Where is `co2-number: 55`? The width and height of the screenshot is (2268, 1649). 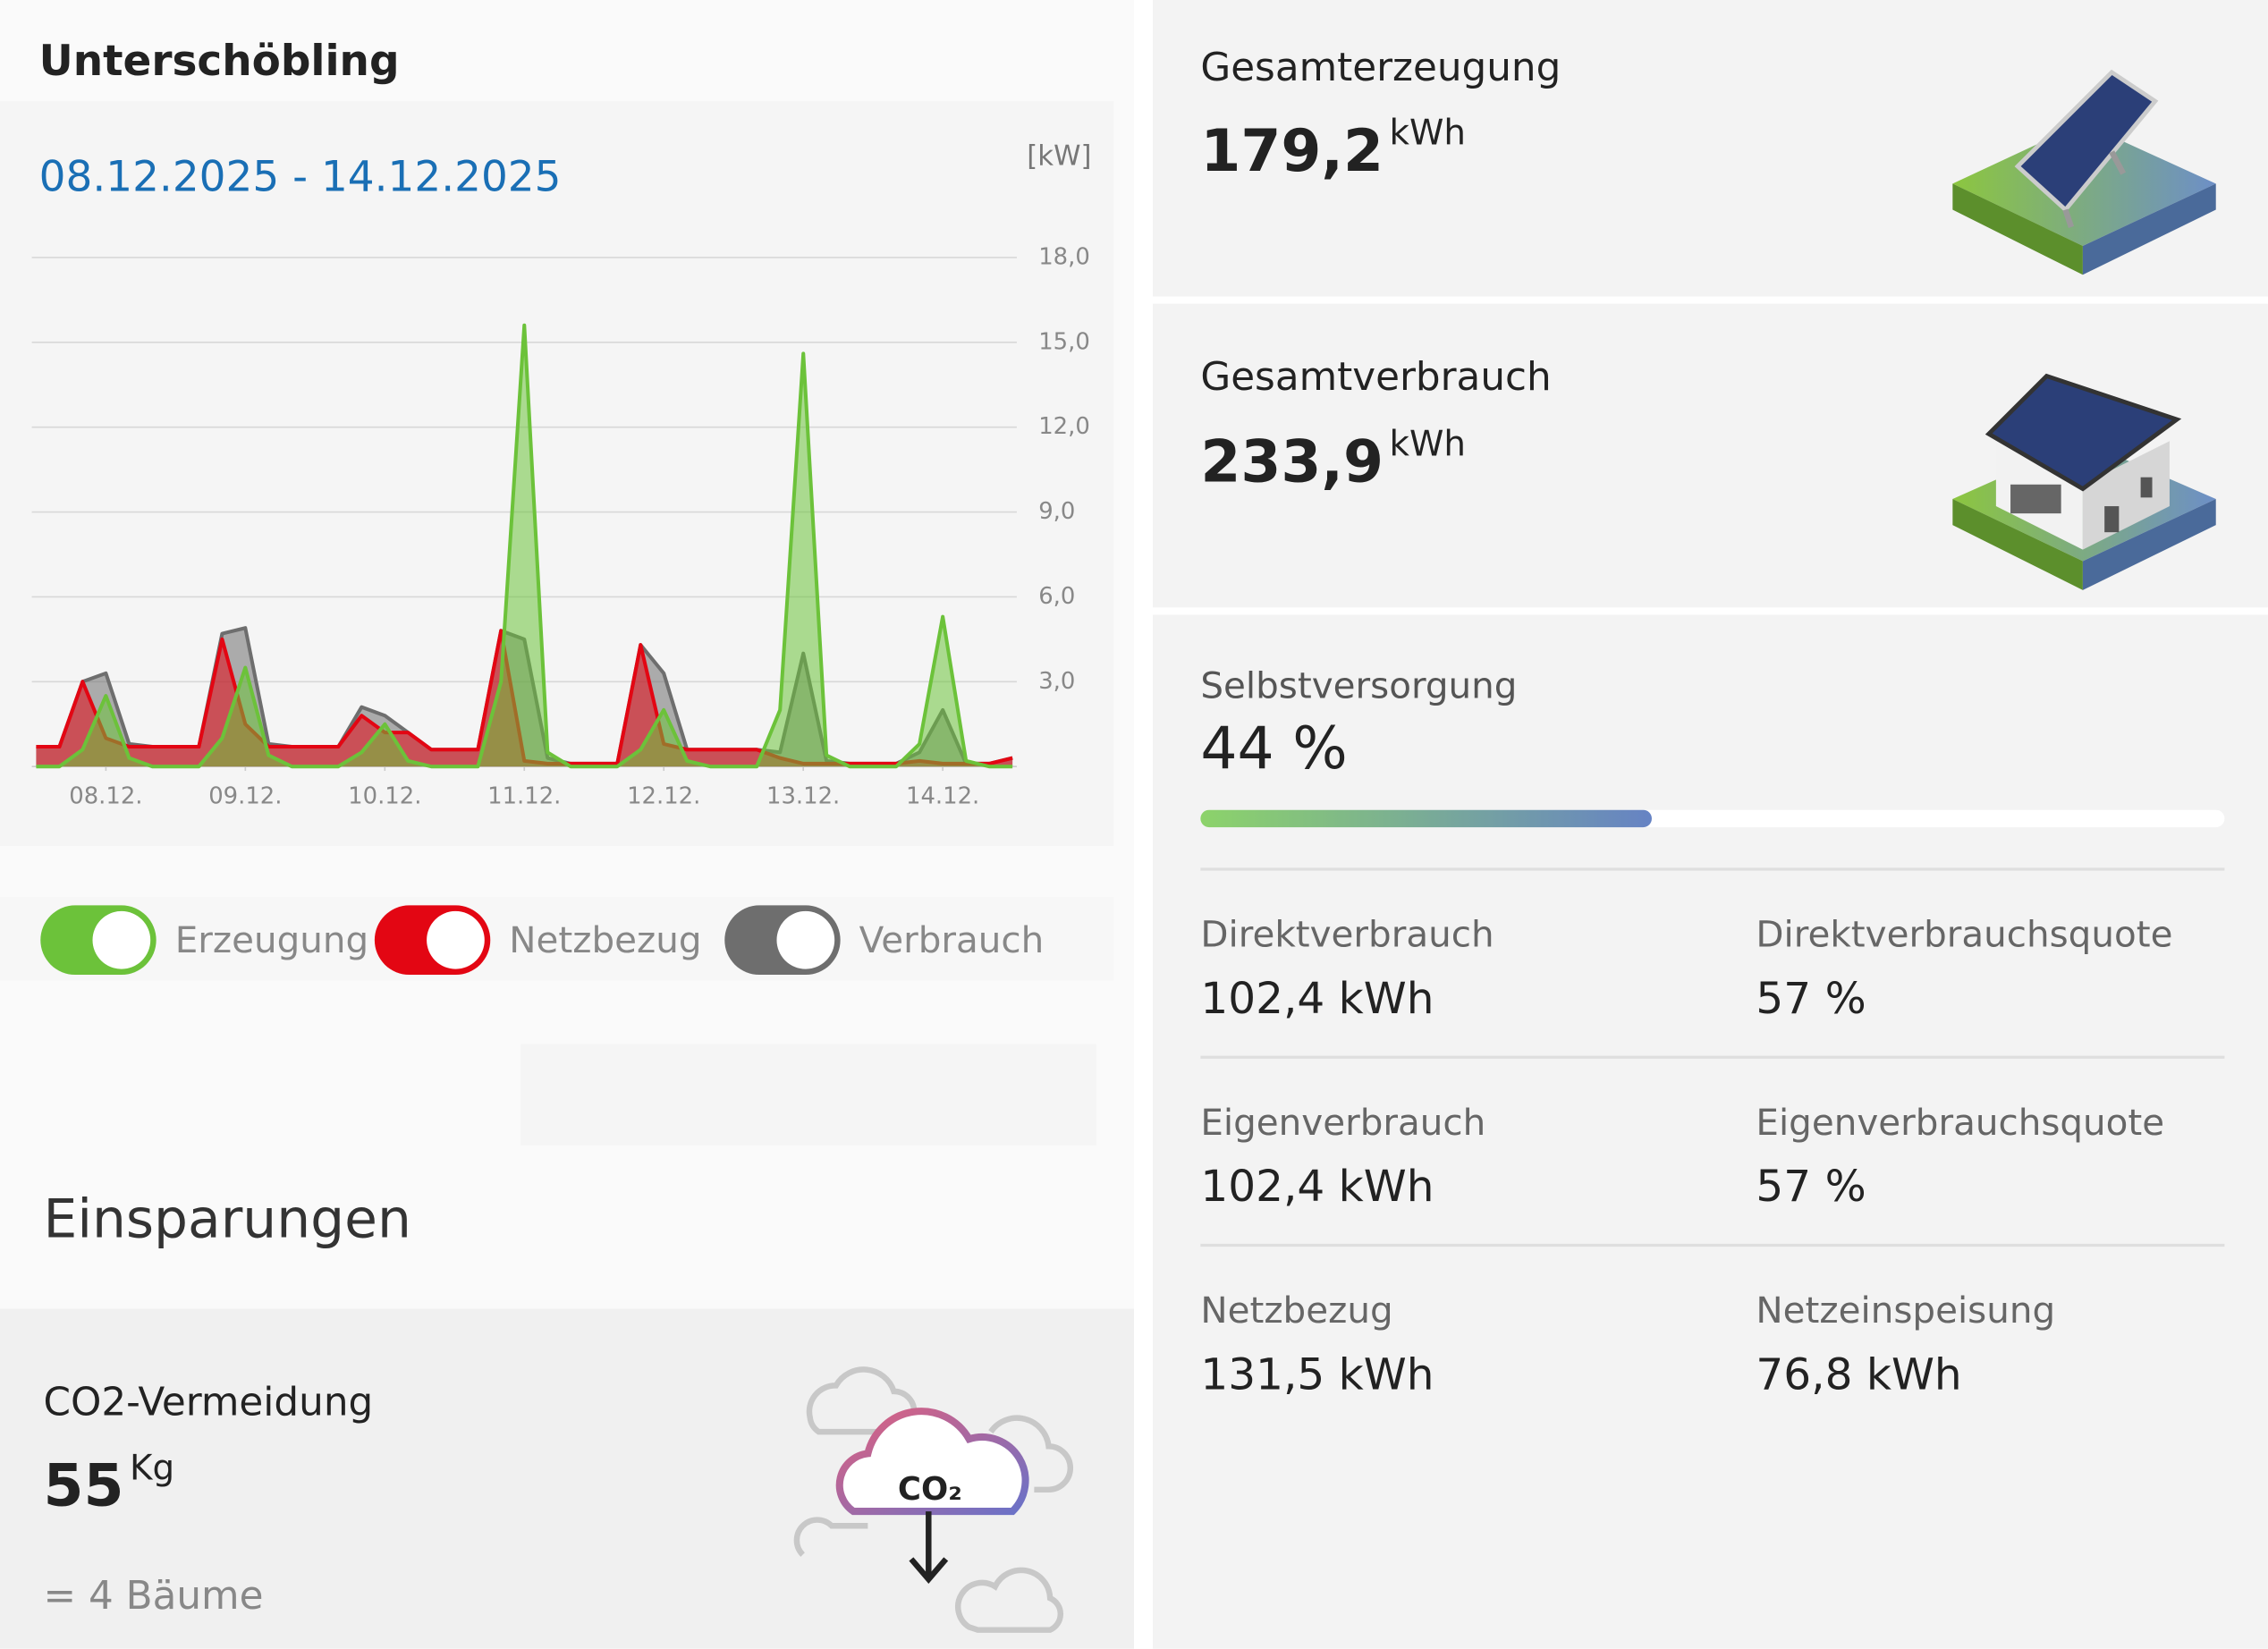
co2-number: 55 is located at coordinates (84, 1486).